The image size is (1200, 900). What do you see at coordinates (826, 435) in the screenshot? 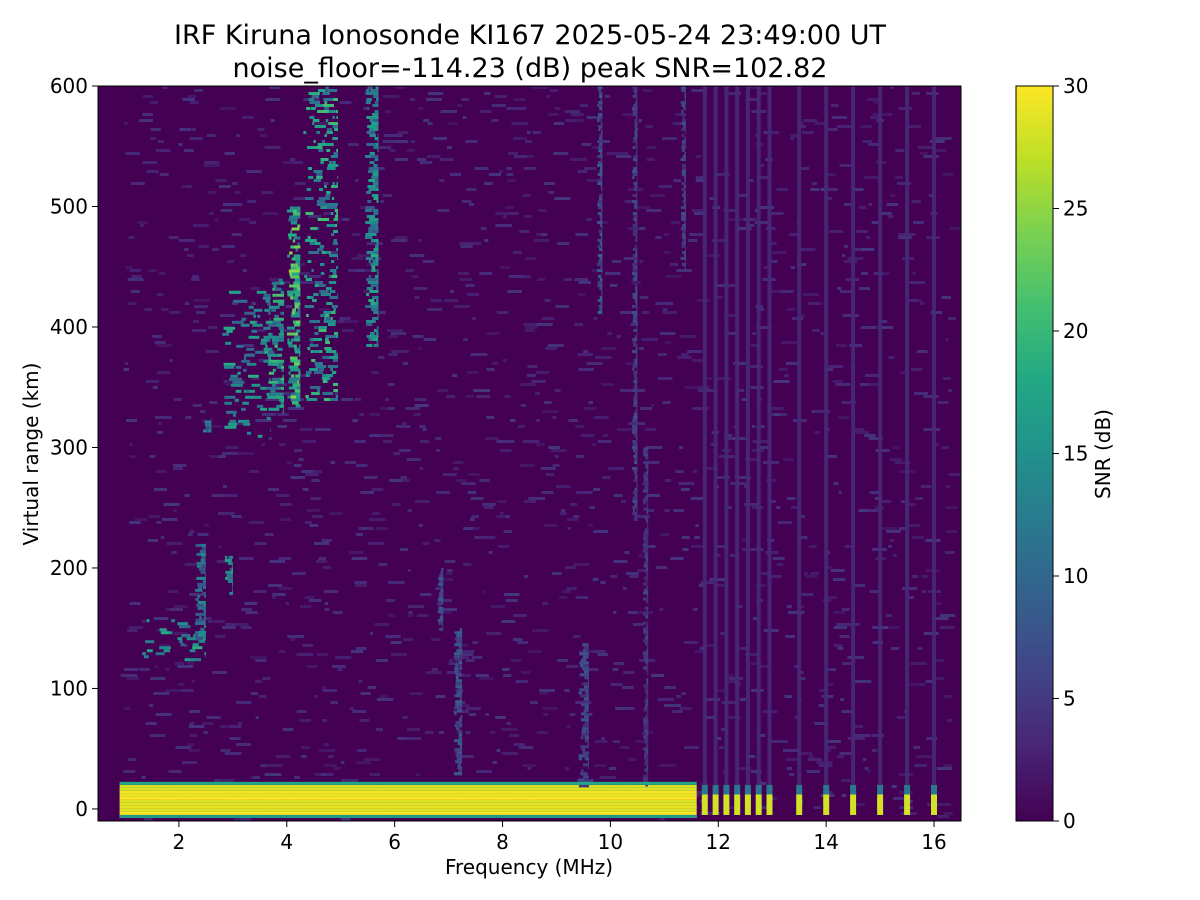
I see `channel-trace` at bounding box center [826, 435].